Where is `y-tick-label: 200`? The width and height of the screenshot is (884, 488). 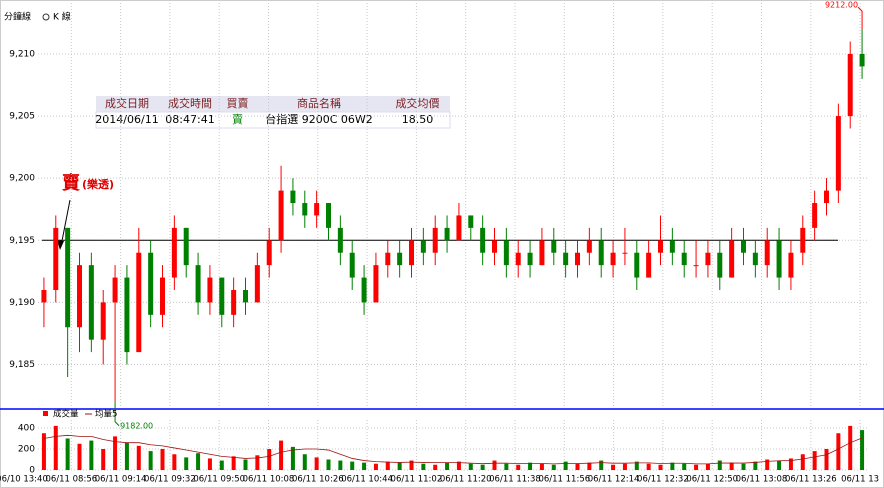 y-tick-label: 200 is located at coordinates (26, 449).